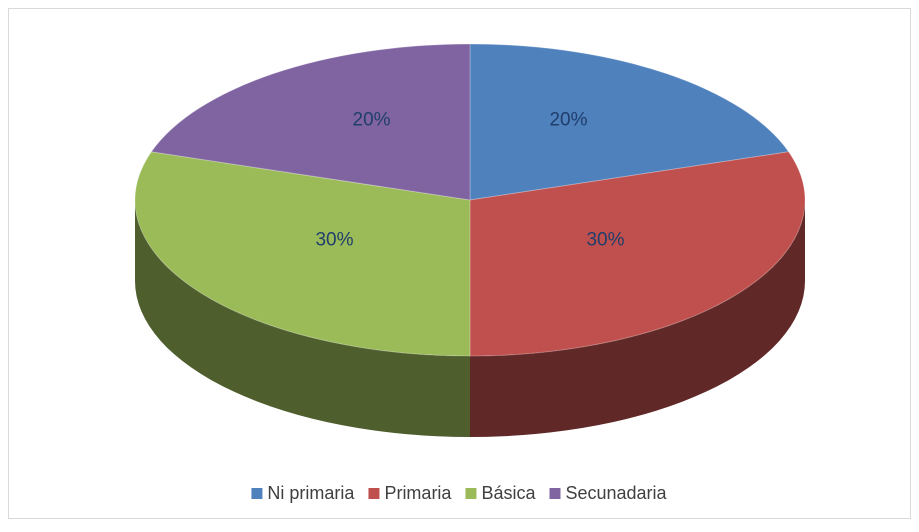 The height and width of the screenshot is (532, 919). I want to click on legend-label: Ni primaria, so click(311, 493).